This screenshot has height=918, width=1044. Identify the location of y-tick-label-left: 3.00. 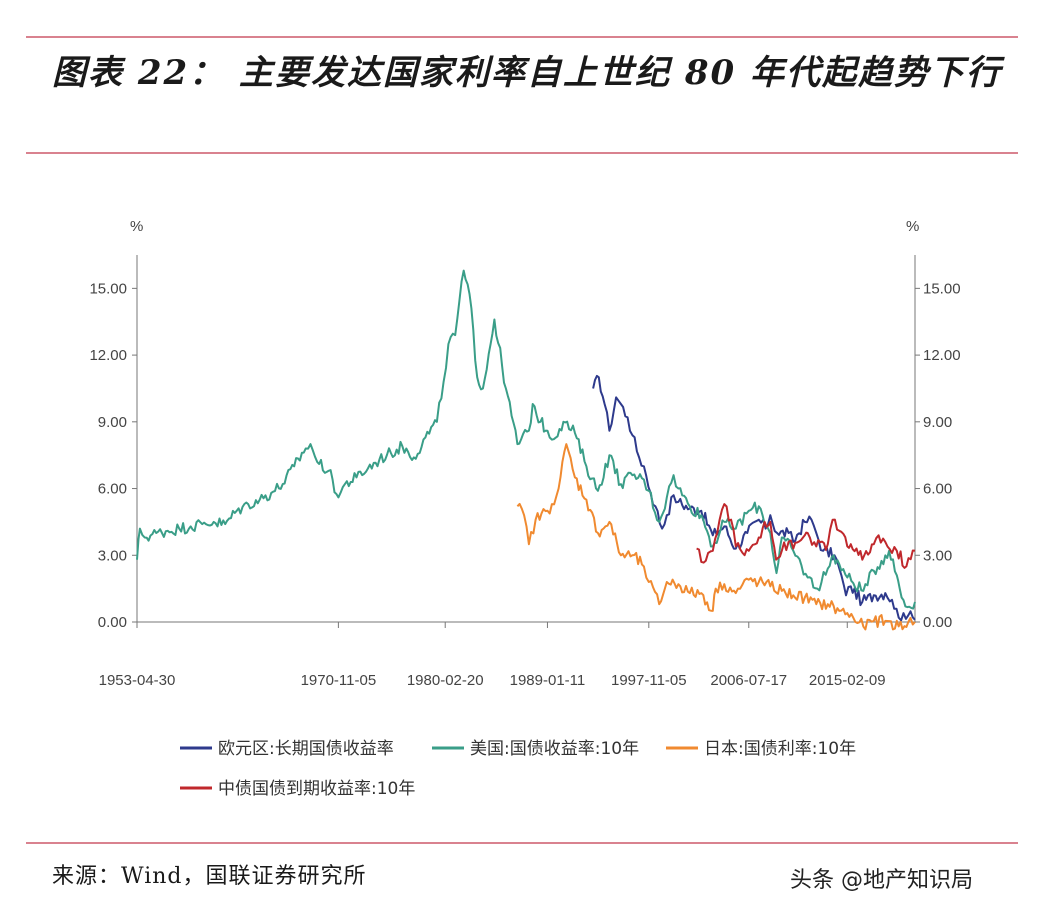
(112, 555).